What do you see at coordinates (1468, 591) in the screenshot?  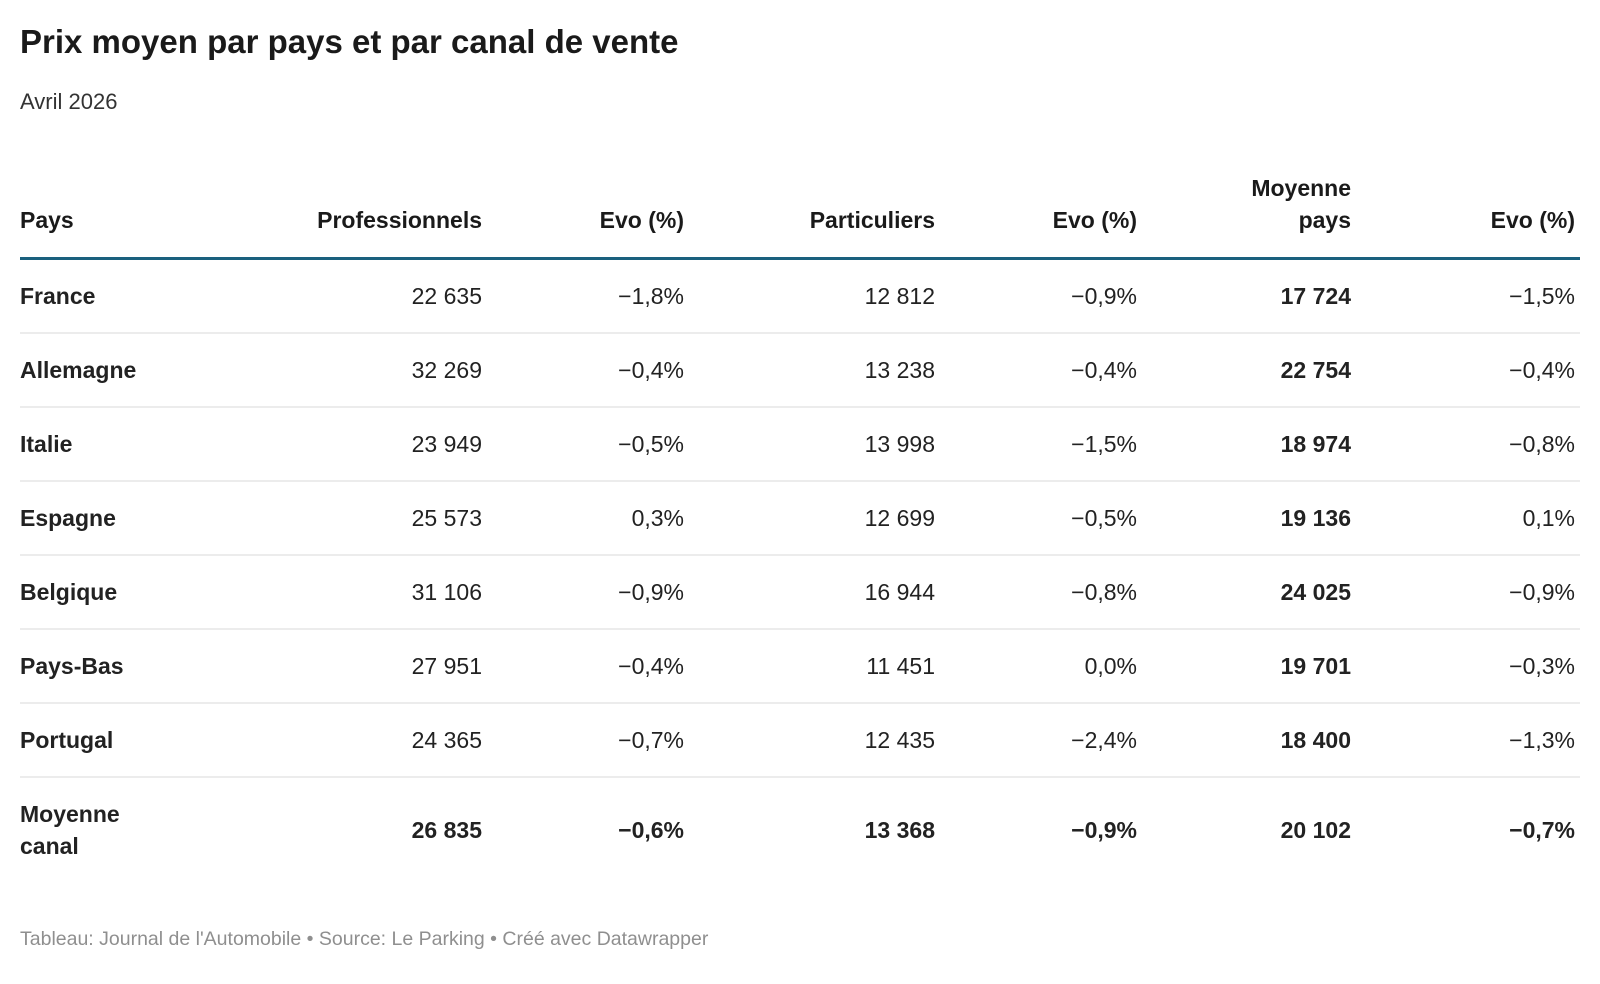 I see `moyenne-pays-evo-cell: −0,9%` at bounding box center [1468, 591].